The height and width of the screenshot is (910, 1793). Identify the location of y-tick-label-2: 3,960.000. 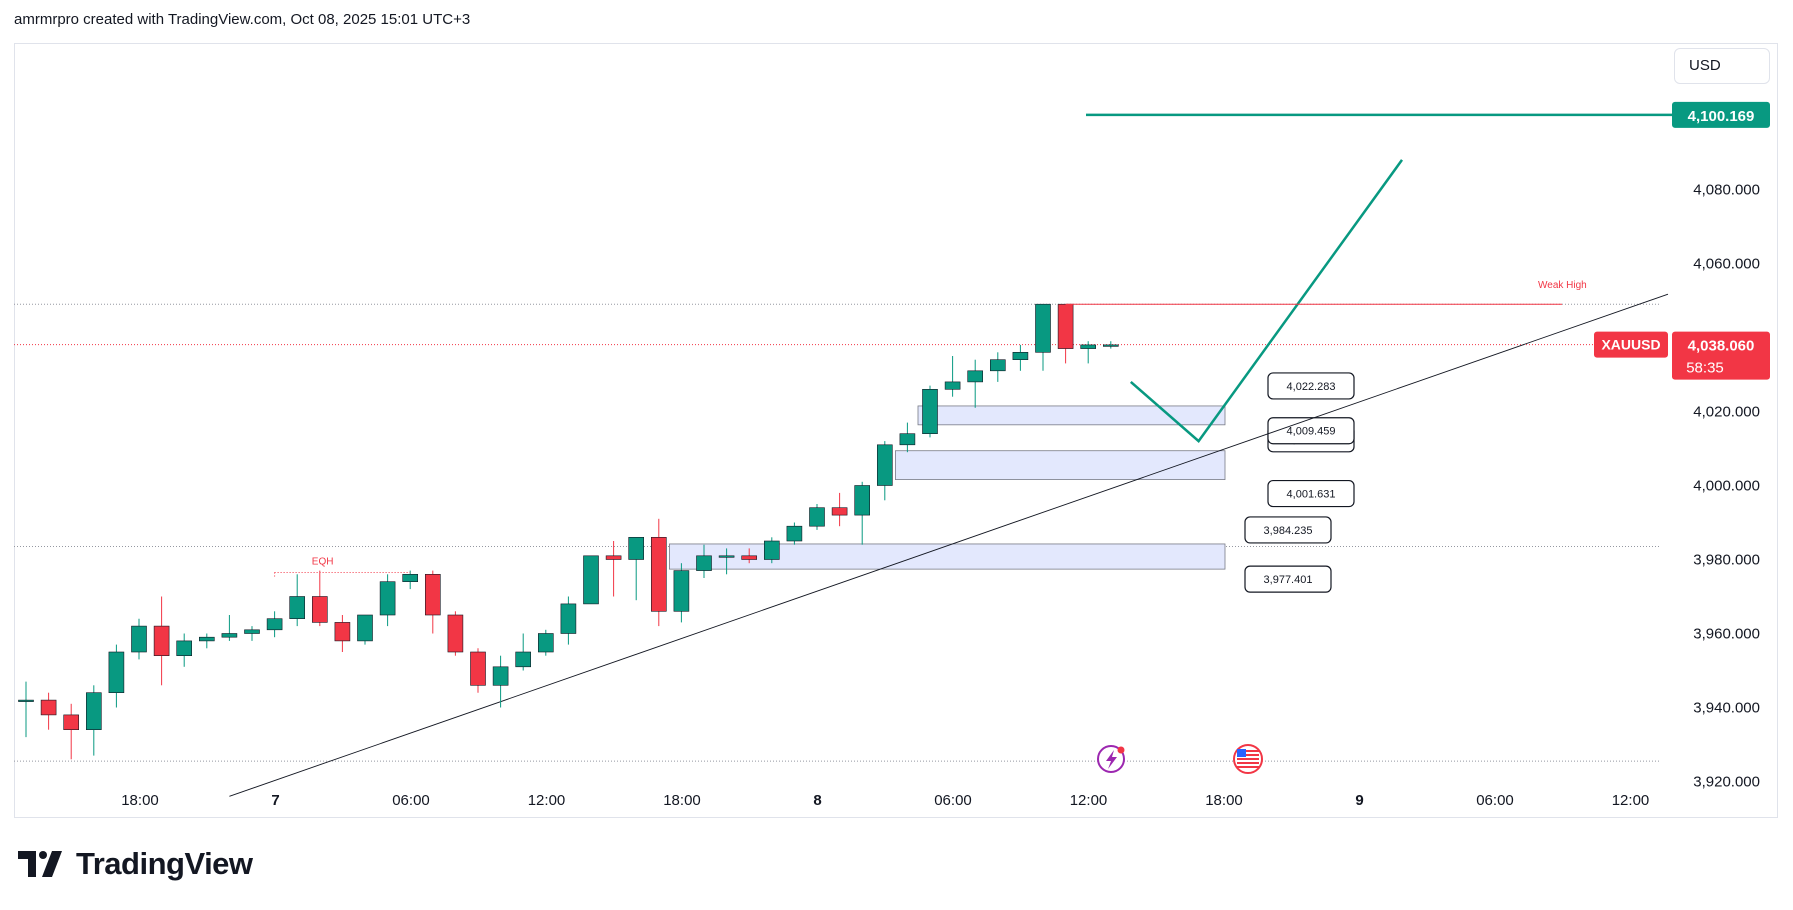
(1726, 634).